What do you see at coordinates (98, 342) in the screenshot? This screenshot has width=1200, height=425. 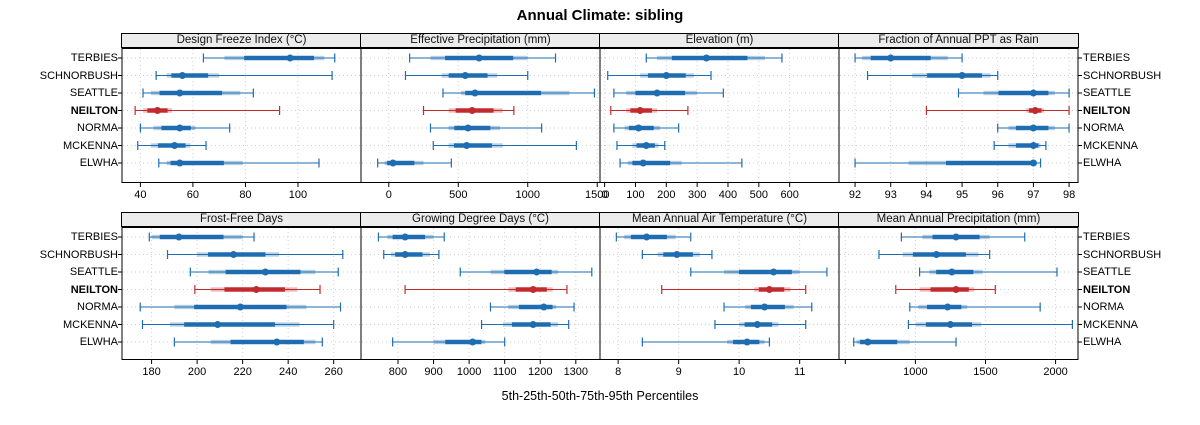 I see `site-axis-label-left: ELWHA` at bounding box center [98, 342].